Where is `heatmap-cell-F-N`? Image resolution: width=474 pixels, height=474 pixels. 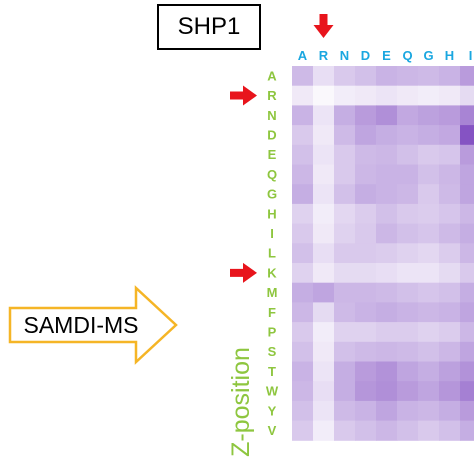 heatmap-cell-F-N is located at coordinates (345, 312).